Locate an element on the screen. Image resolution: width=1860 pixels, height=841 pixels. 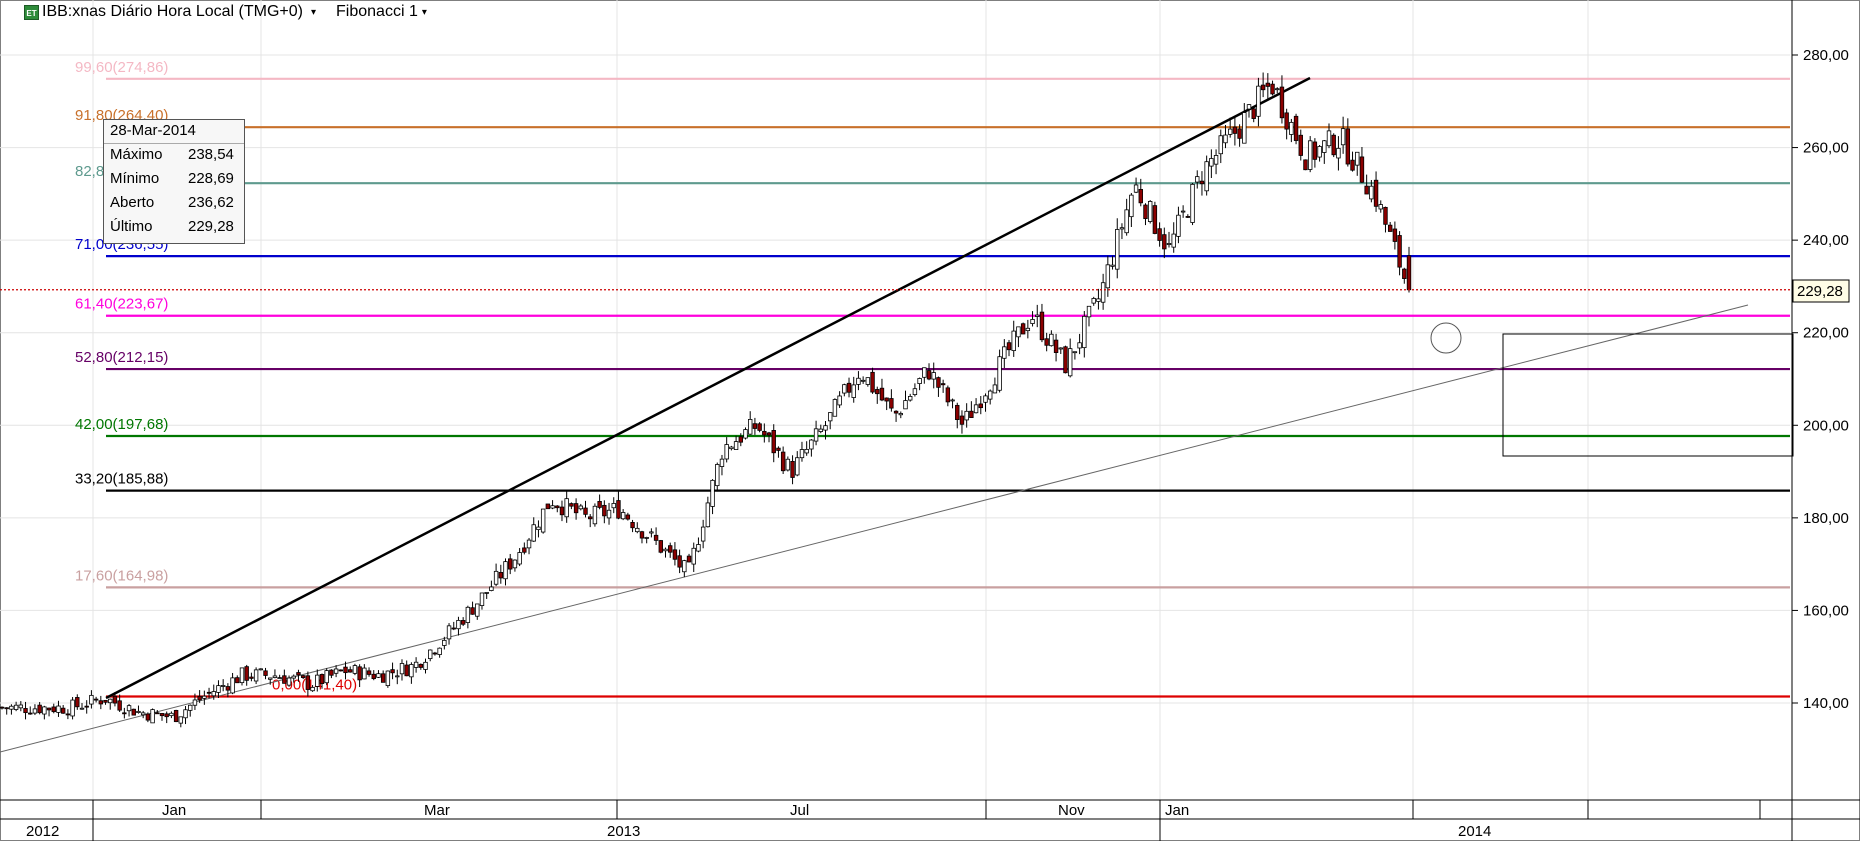
study-selector: Fibonacci 1 is located at coordinates (377, 11).